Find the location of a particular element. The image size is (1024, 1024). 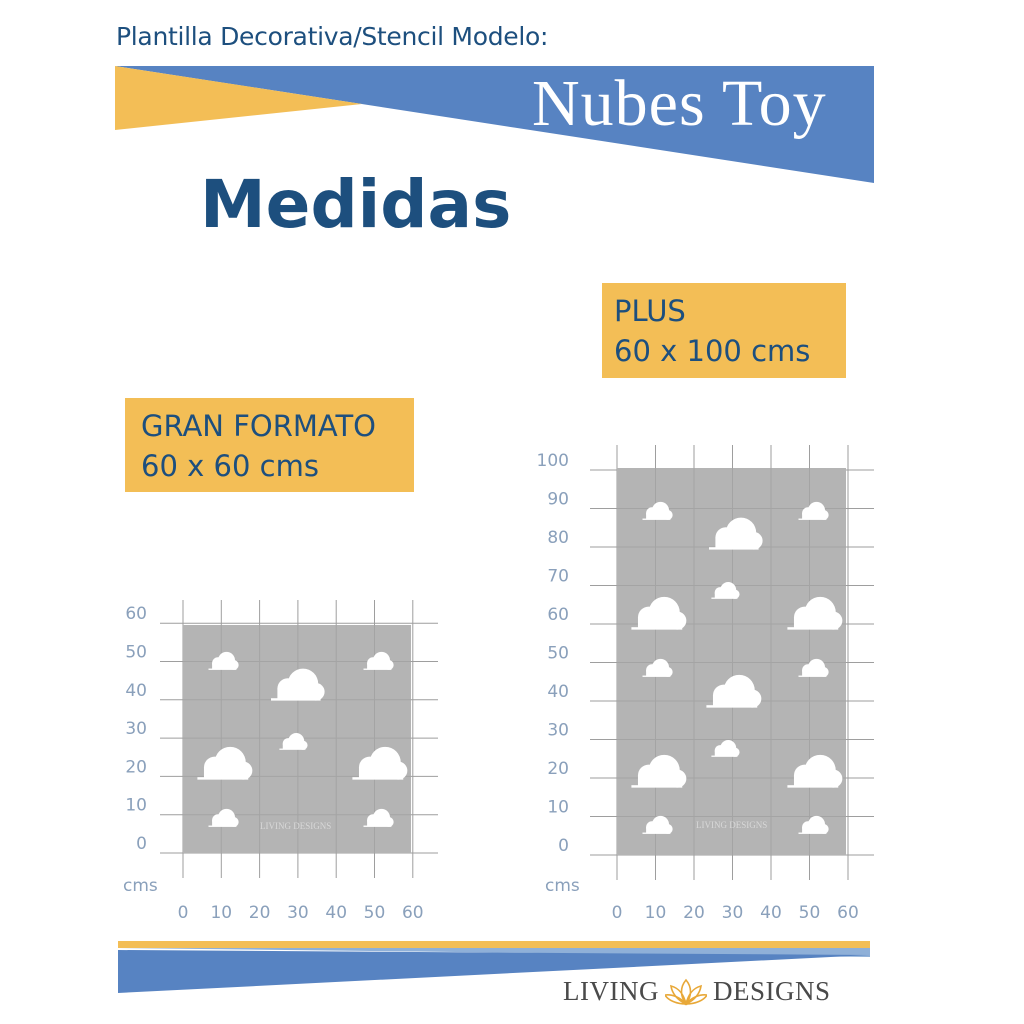

y-tick-label: 80 is located at coordinates (558, 538).